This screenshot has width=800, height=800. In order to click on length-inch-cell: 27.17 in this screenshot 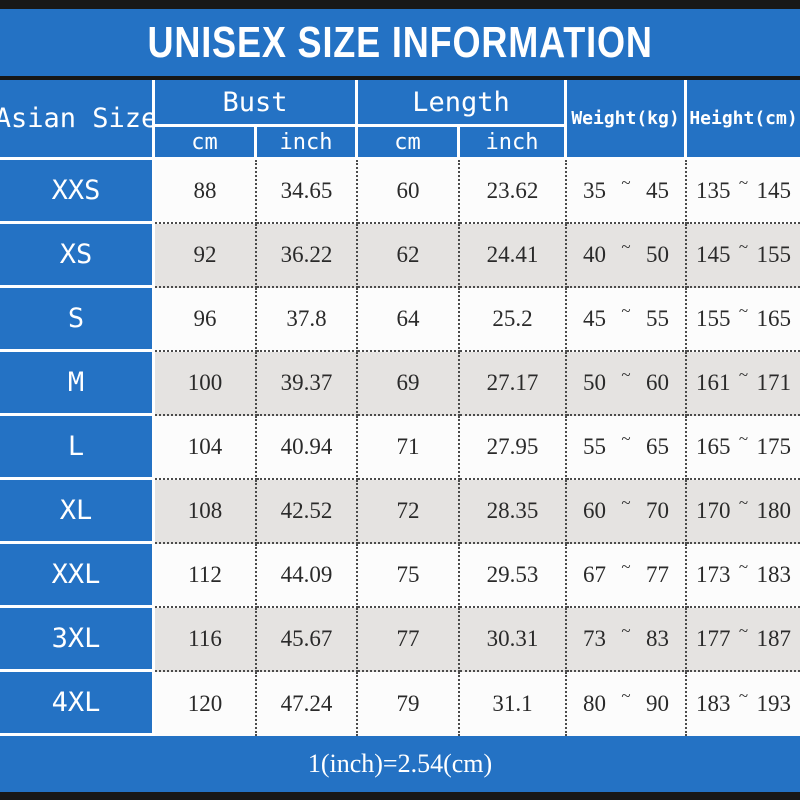, I will do `click(513, 384)`.